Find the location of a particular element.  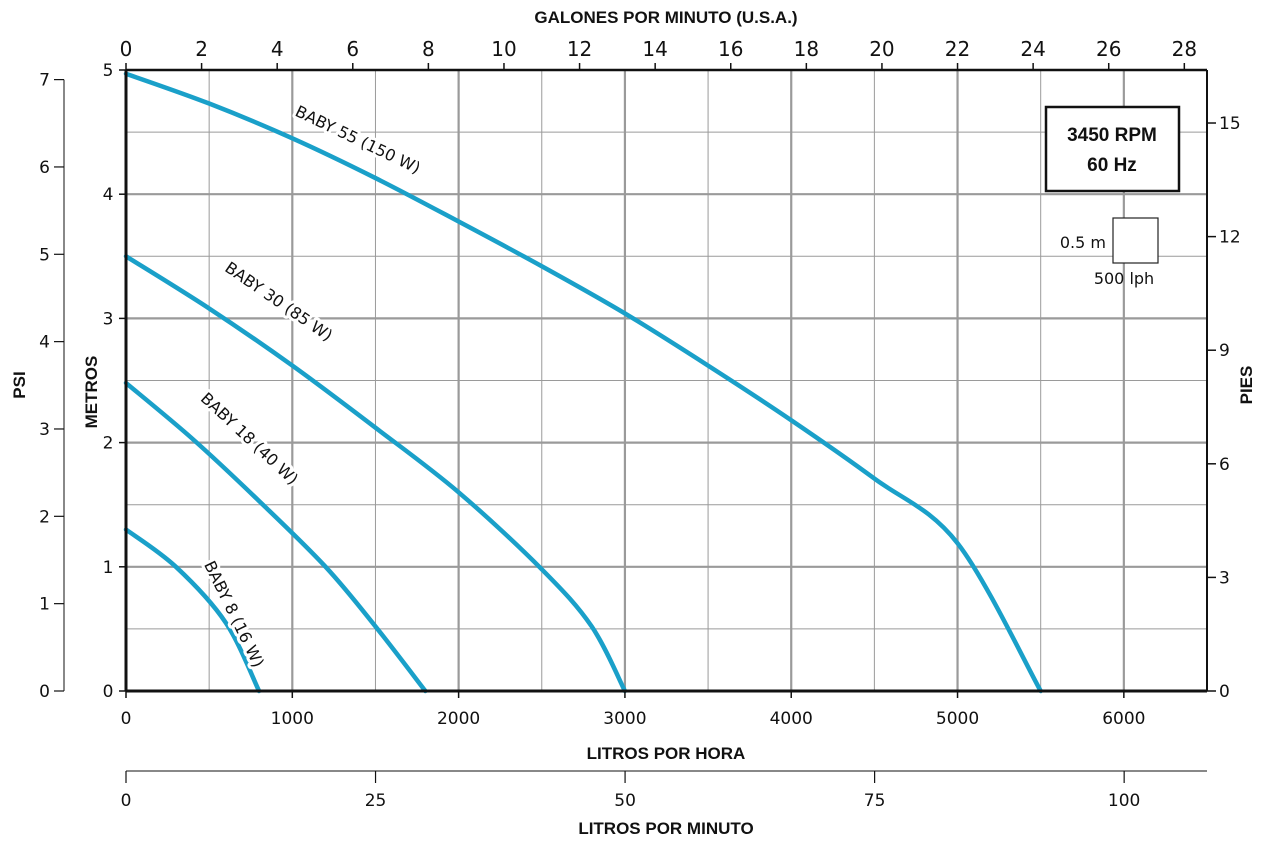

bottom-axis-title: LITROS POR HORA is located at coordinates (666, 753).